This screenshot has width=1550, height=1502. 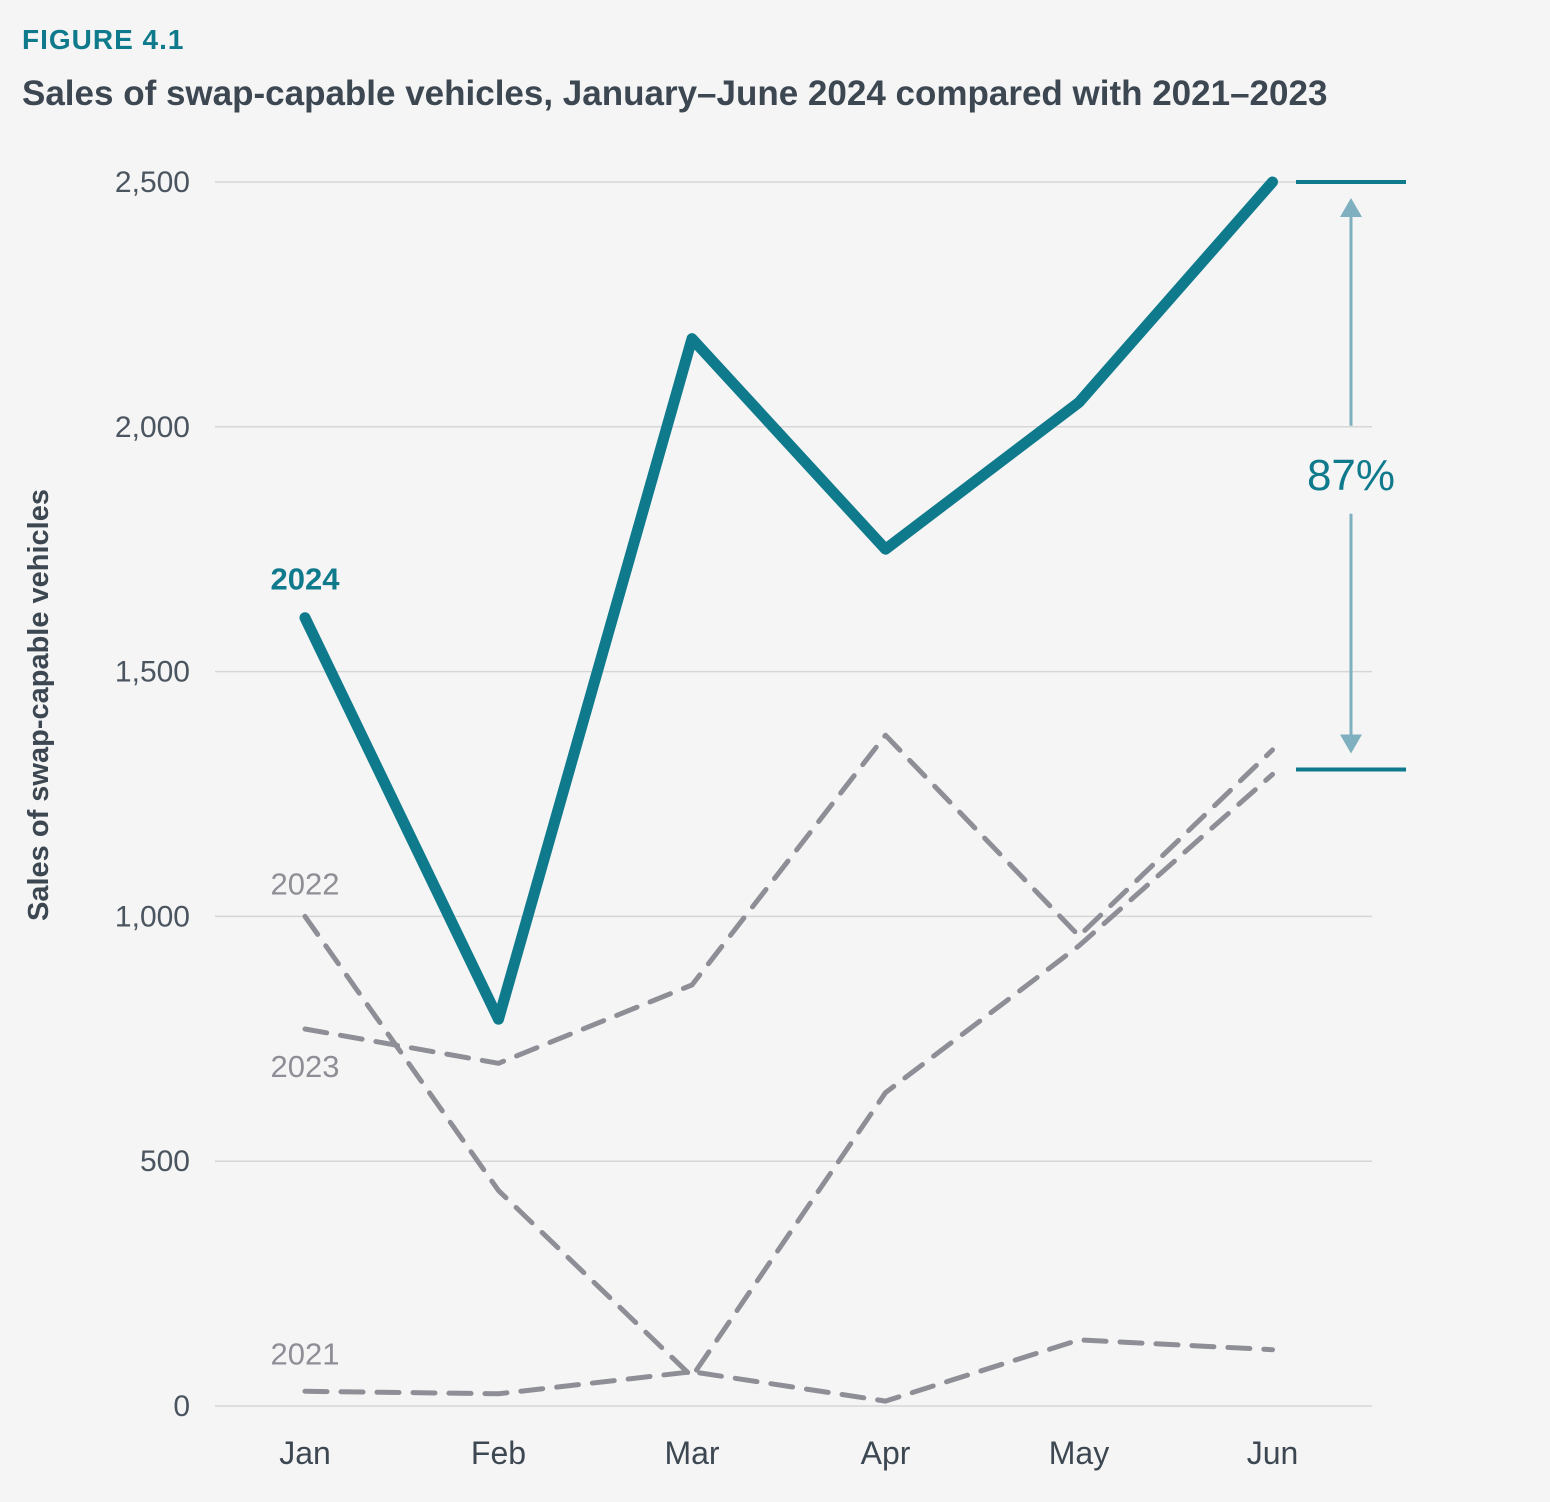 What do you see at coordinates (152, 794) in the screenshot?
I see `y-axis-ticks: 0 500 1,000 1,500 2,000 2,500` at bounding box center [152, 794].